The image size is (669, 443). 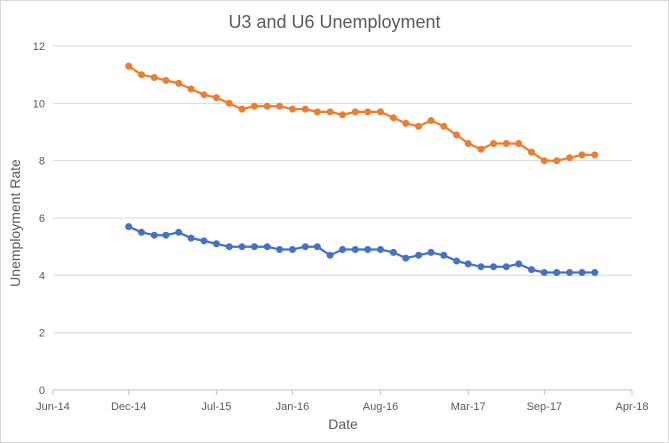 I want to click on x-tick-label: Mar-17, so click(x=468, y=407).